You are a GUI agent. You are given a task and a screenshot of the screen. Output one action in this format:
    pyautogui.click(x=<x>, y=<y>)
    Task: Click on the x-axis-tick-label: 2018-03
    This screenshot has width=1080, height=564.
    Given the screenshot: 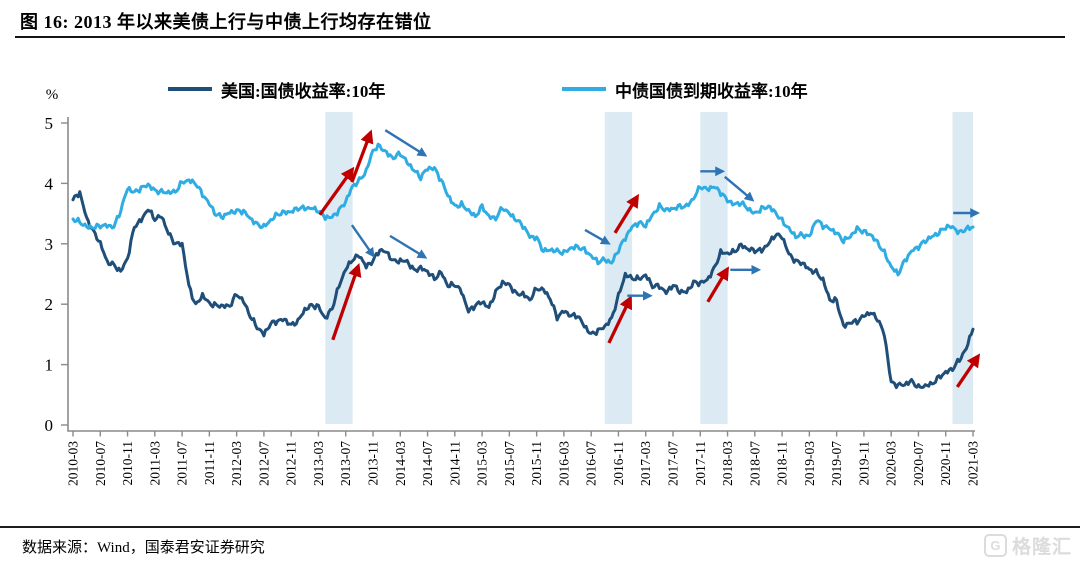 What is the action you would take?
    pyautogui.click(x=727, y=463)
    